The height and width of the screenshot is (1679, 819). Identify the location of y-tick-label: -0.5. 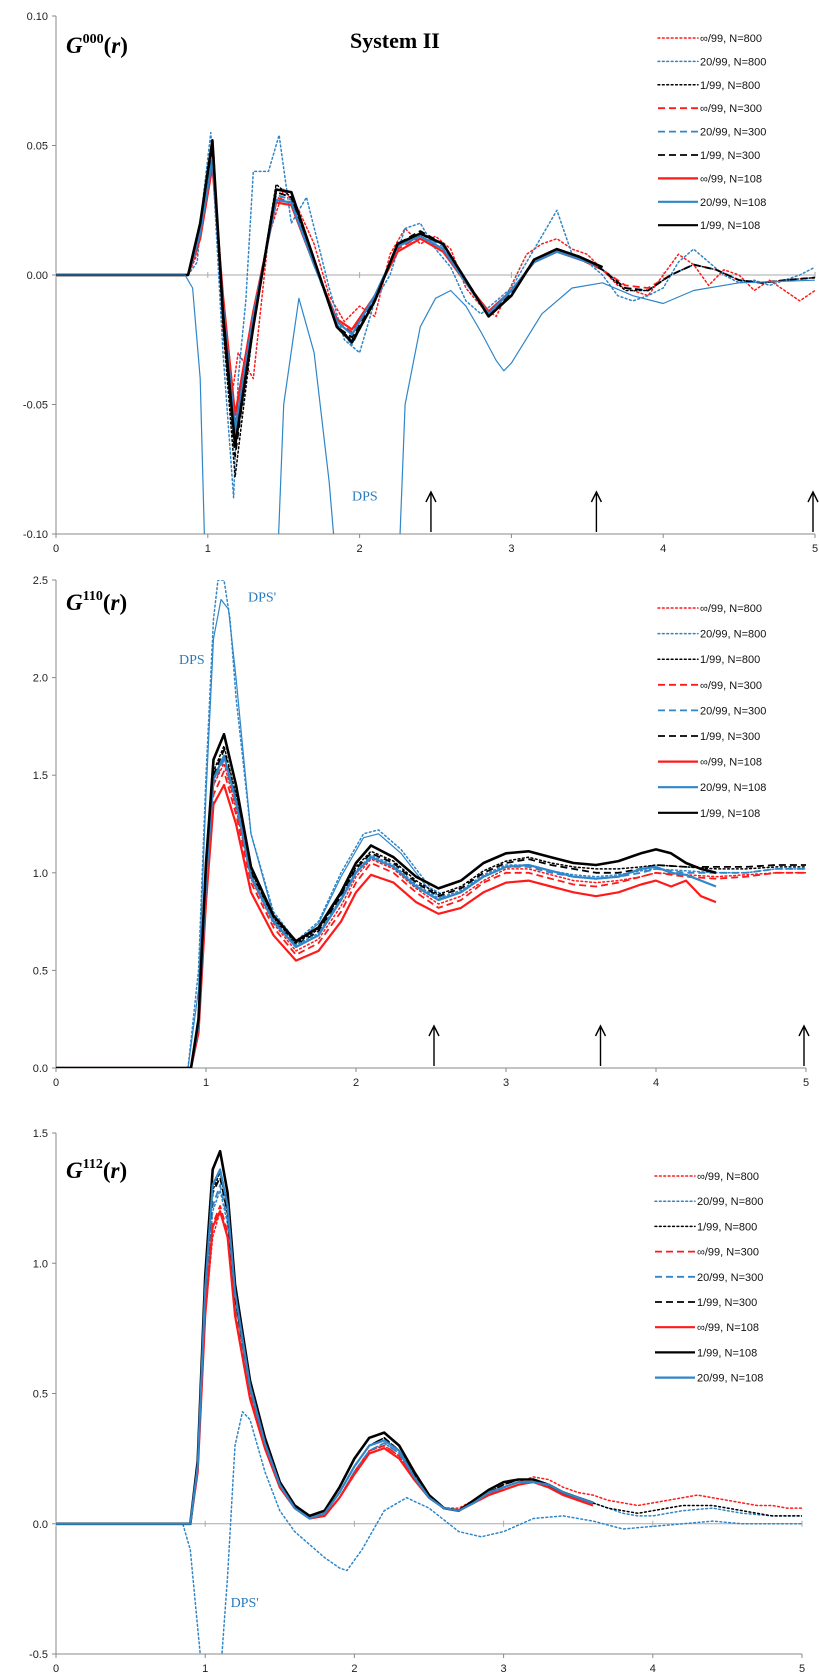
(38, 1655).